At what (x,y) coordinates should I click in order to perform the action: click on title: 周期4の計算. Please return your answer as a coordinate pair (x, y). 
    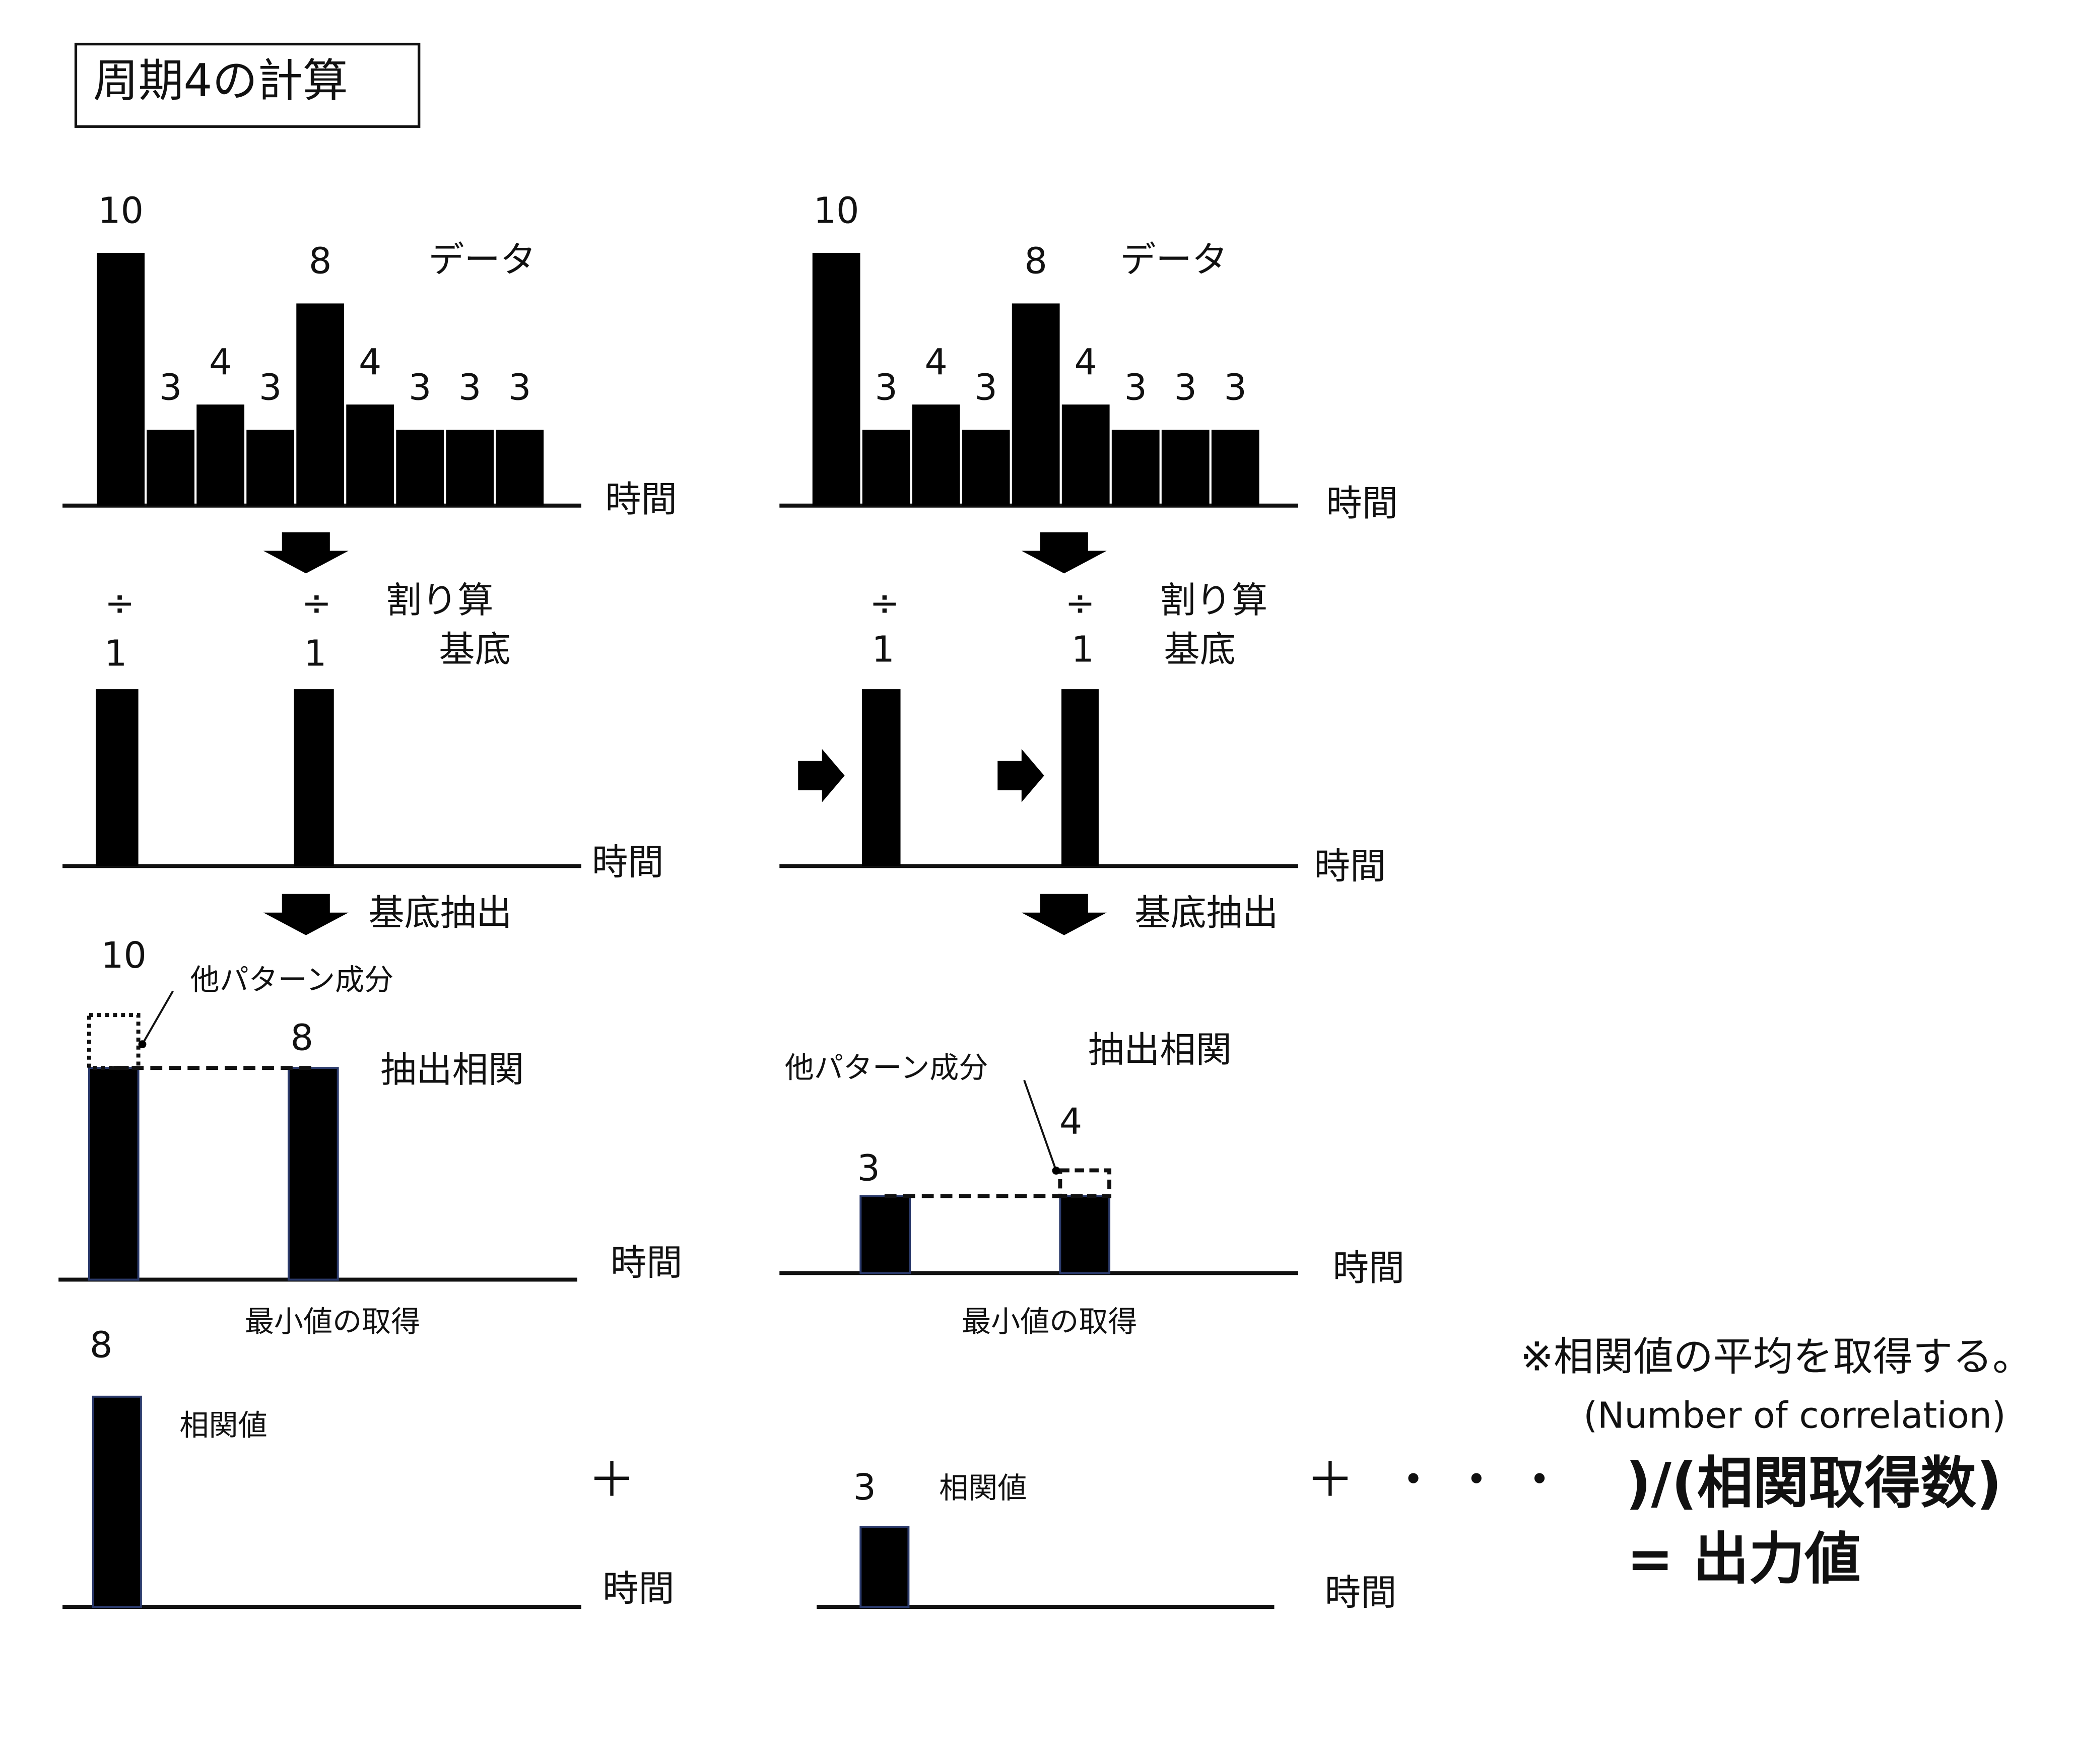
    Looking at the image, I should click on (220, 81).